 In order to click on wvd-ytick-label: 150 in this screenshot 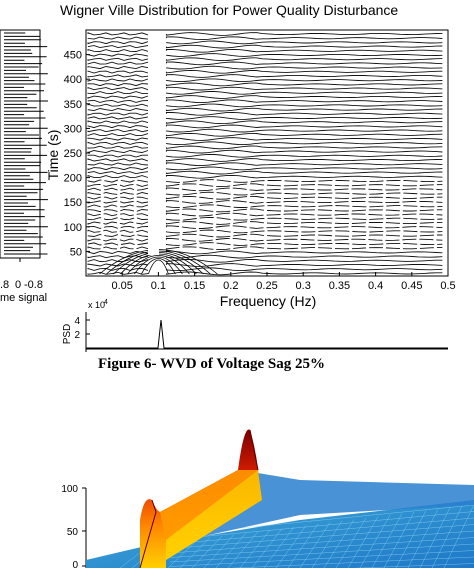, I will do `click(73, 203)`.